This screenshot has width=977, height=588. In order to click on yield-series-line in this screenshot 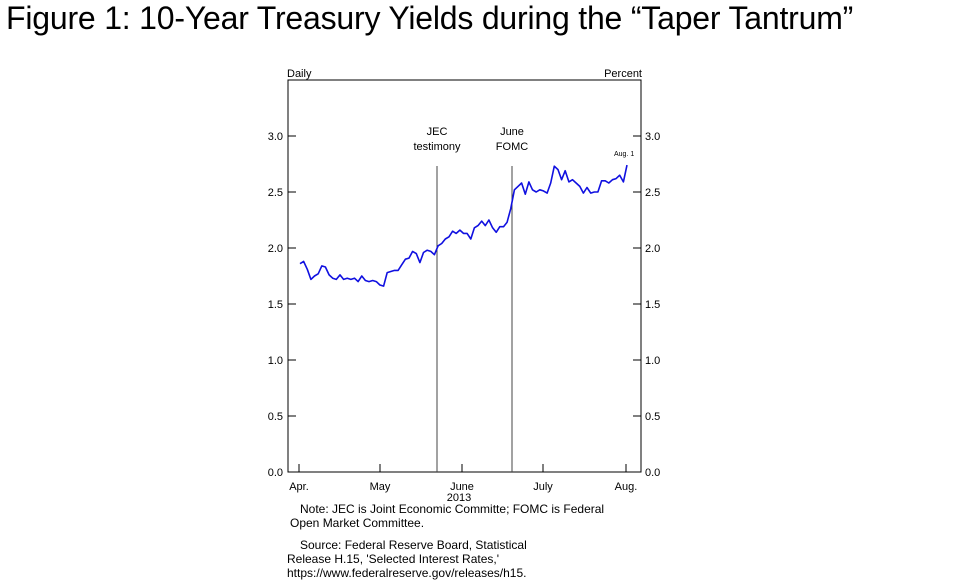, I will do `click(463, 225)`.